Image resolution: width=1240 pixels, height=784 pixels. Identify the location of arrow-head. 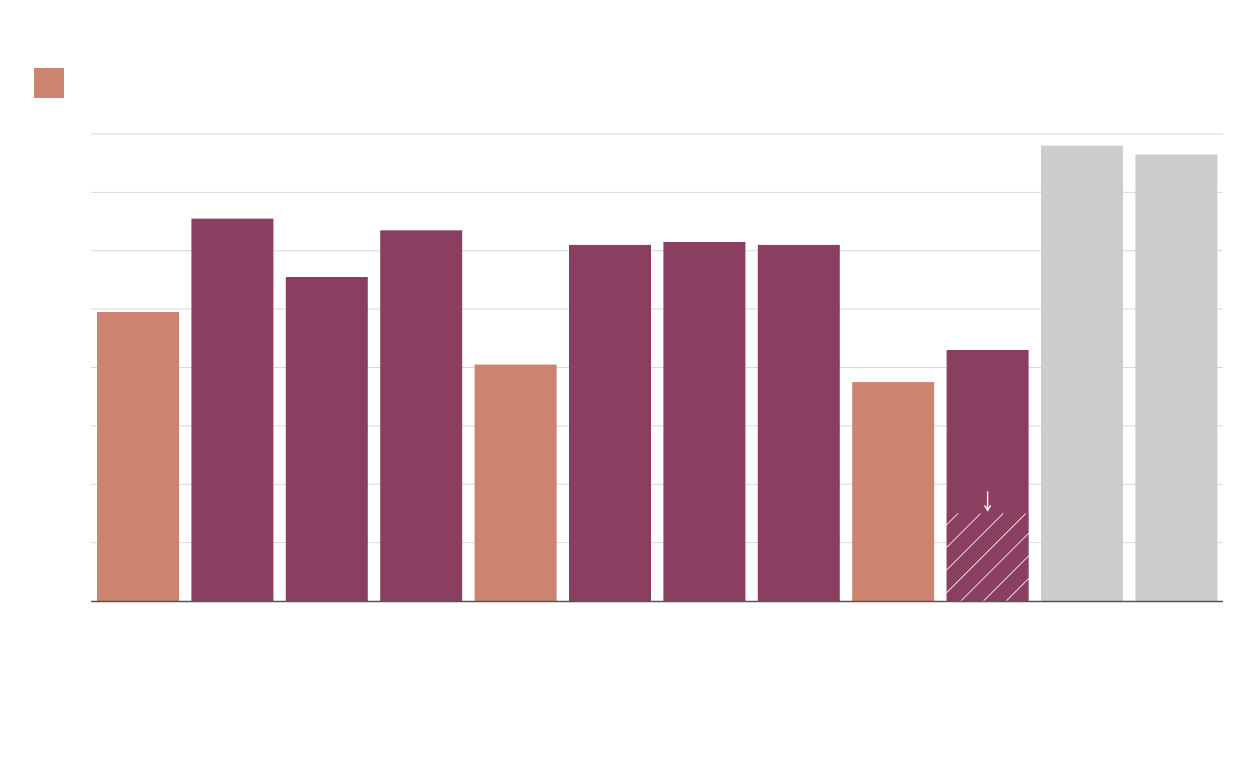
(987, 508).